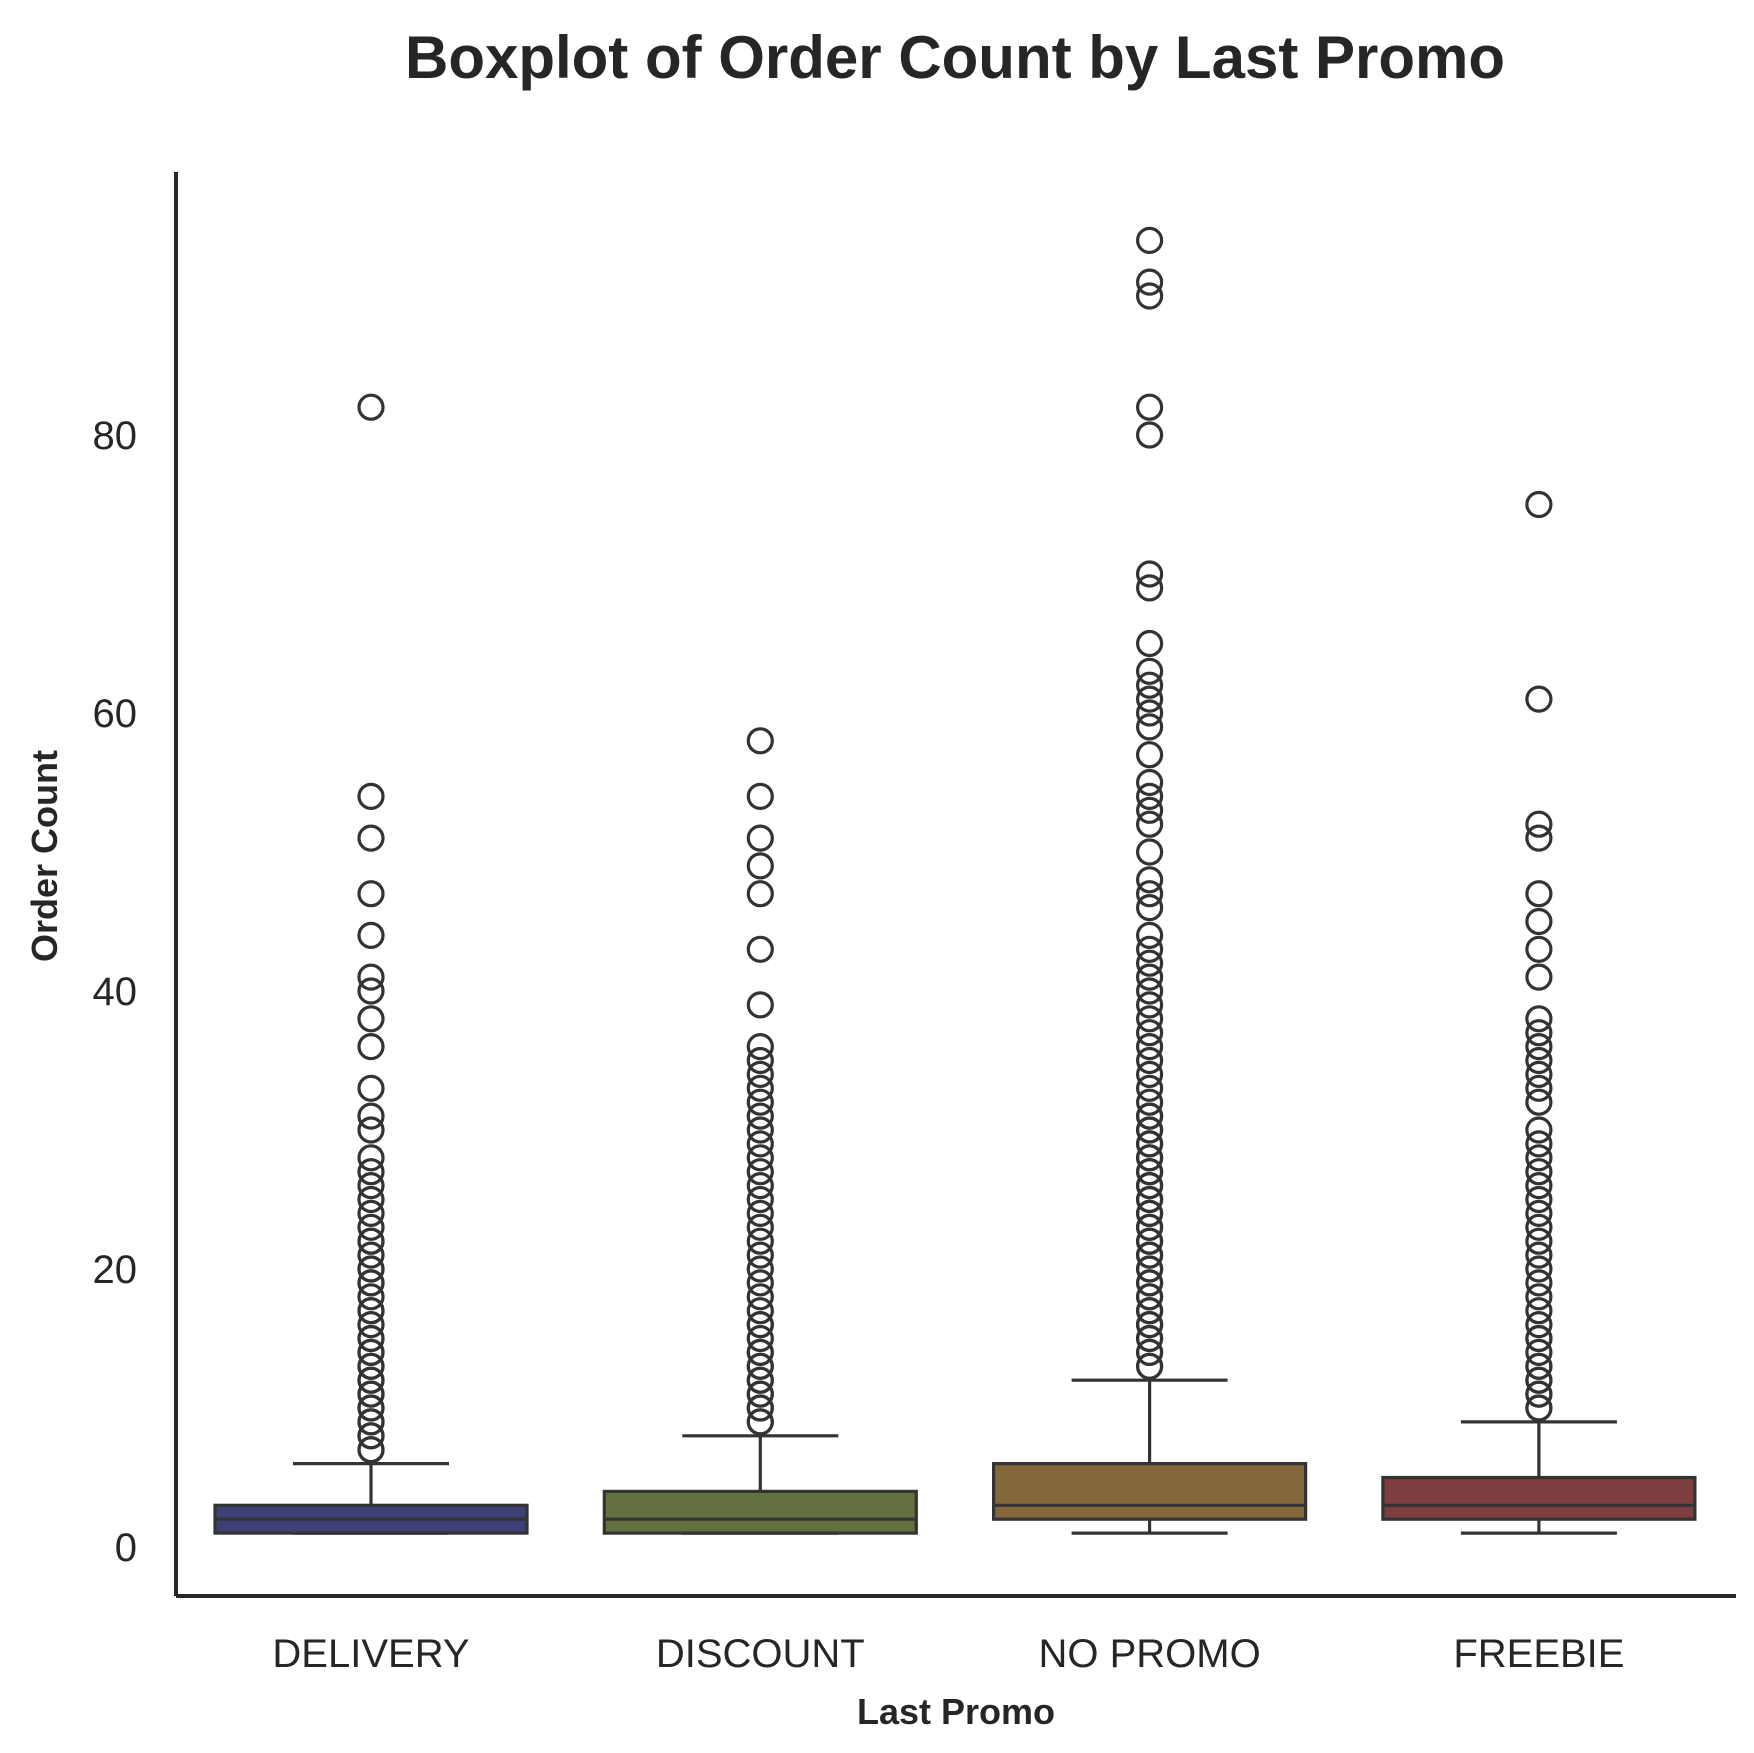 The height and width of the screenshot is (1753, 1754). What do you see at coordinates (1538, 1654) in the screenshot?
I see `x-tick-label: FREEBIE` at bounding box center [1538, 1654].